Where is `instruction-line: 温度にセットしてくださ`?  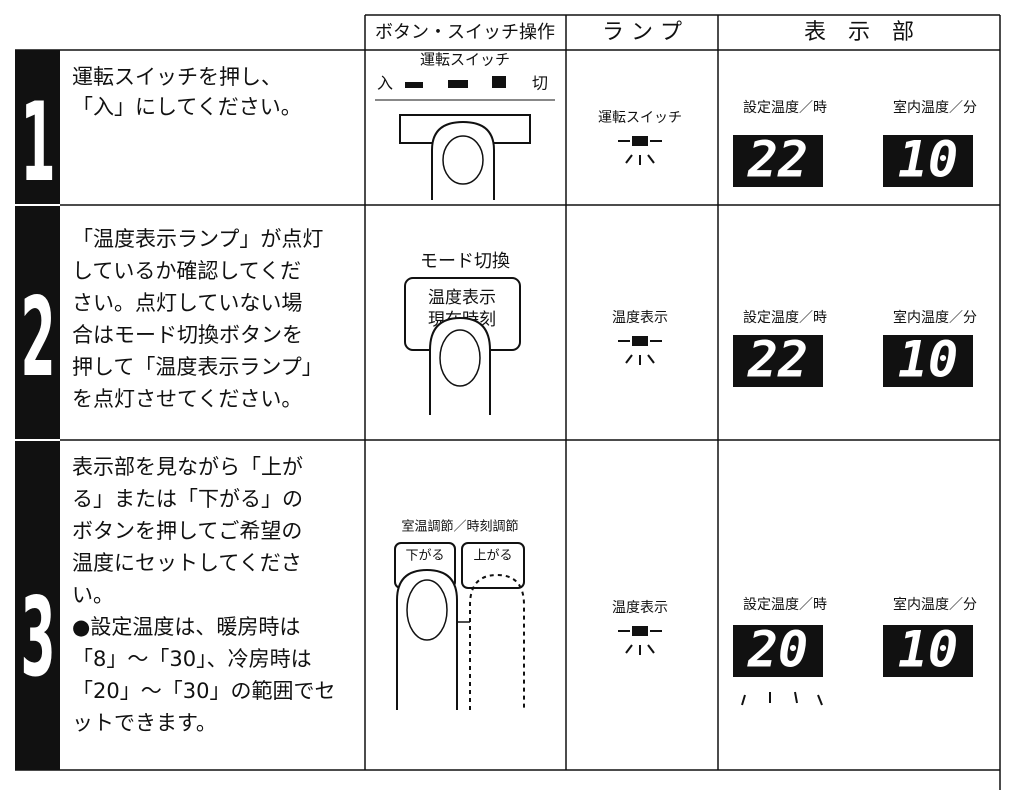 instruction-line: 温度にセットしてくださ is located at coordinates (187, 563).